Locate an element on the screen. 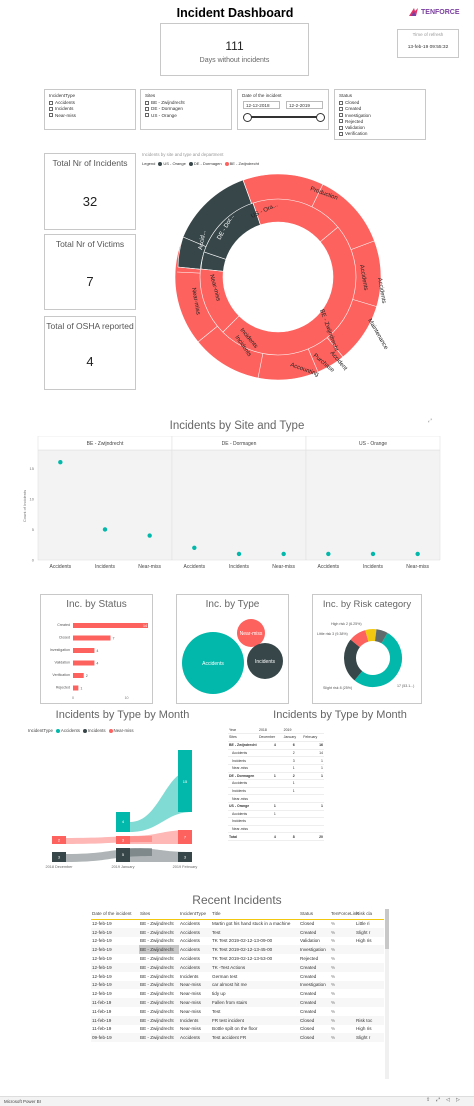 The width and height of the screenshot is (474, 1106). table-scrollbar is located at coordinates (387, 994).